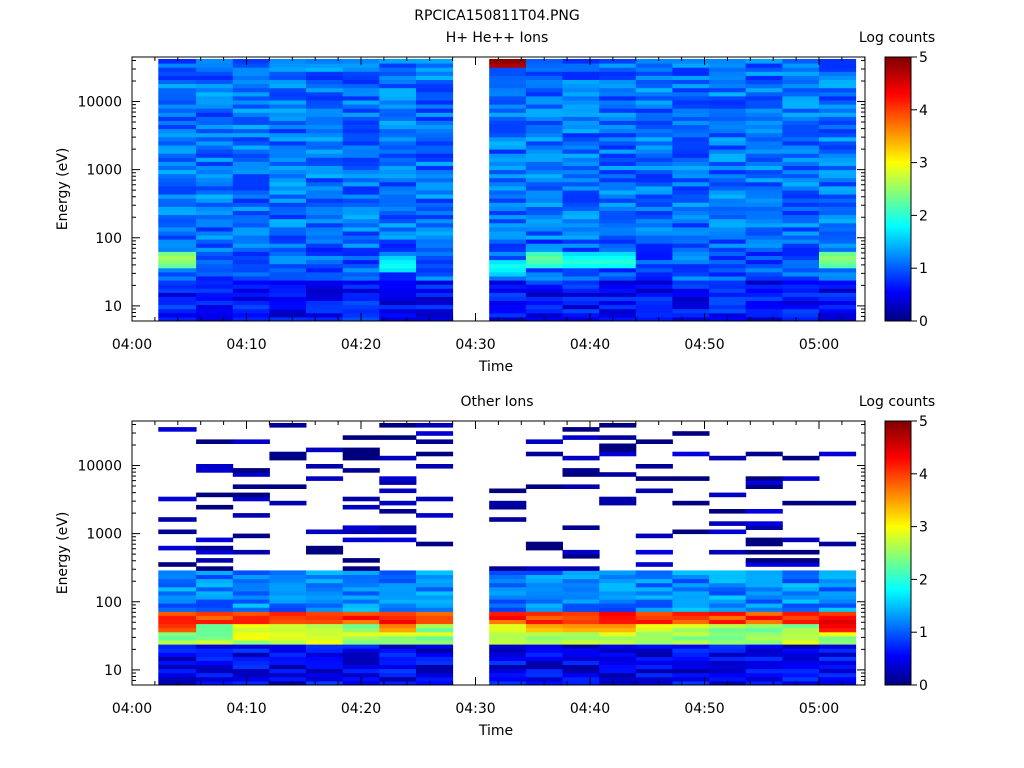 This screenshot has height=768, width=1024. What do you see at coordinates (819, 345) in the screenshot?
I see `x-tick-label: 05:00` at bounding box center [819, 345].